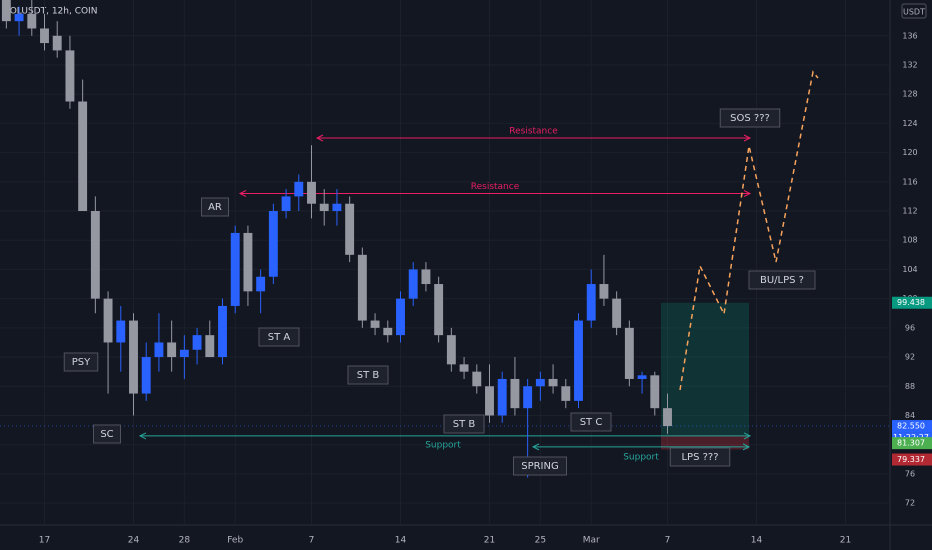  What do you see at coordinates (912, 426) in the screenshot?
I see `last-price-box` at bounding box center [912, 426].